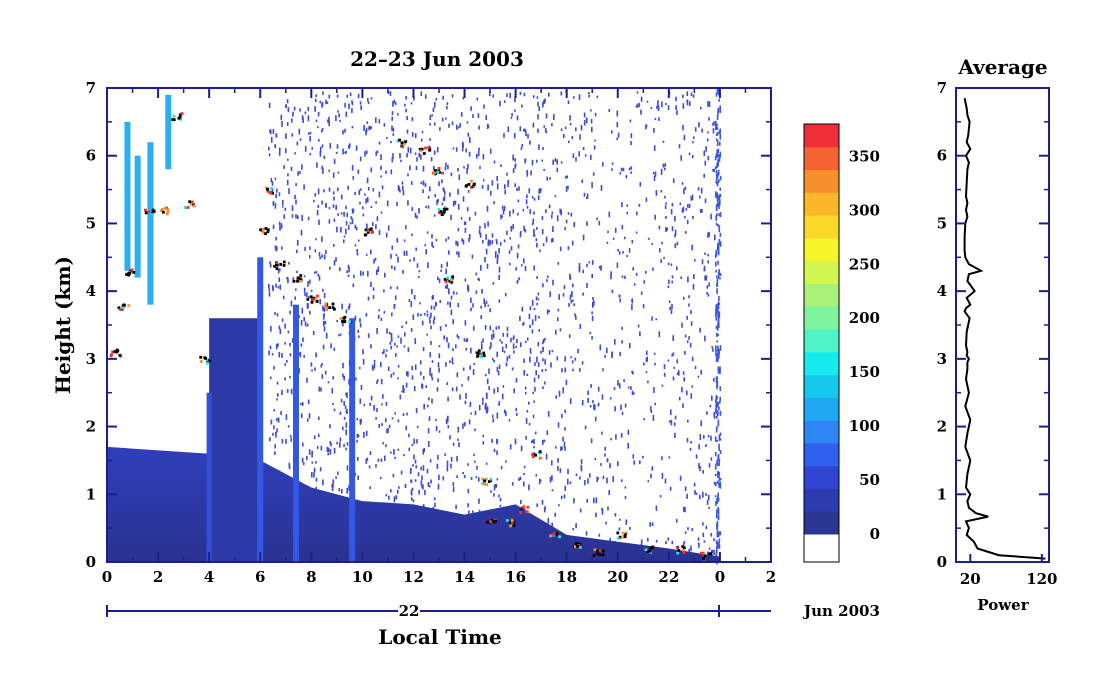 The image size is (1112, 699). Describe the element at coordinates (91, 562) in the screenshot. I see `y-tick-label: 0` at that location.